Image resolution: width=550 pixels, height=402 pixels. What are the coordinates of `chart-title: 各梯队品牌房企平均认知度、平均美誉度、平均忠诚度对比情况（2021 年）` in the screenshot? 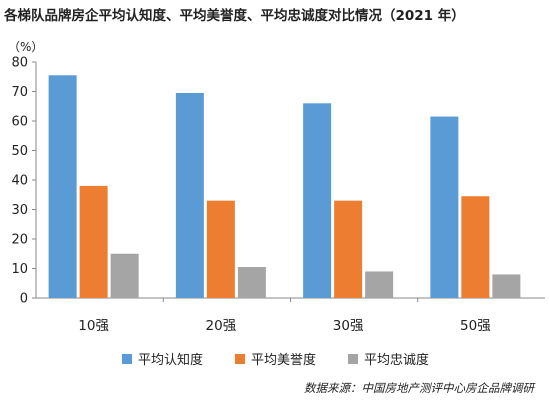 It's located at (234, 16).